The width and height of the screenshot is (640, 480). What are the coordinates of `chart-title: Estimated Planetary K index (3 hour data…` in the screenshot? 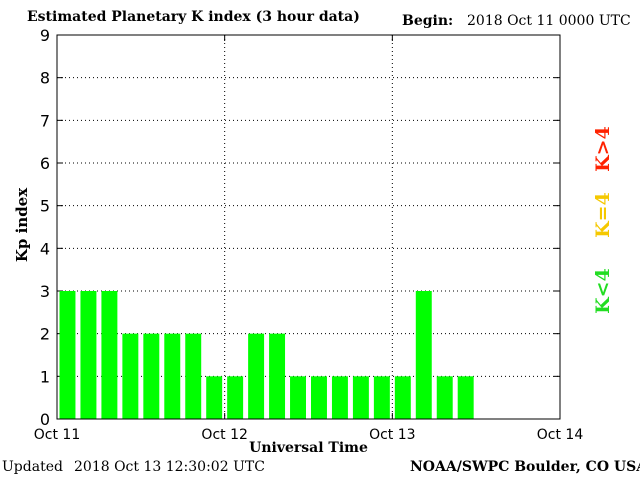 It's located at (193, 17).